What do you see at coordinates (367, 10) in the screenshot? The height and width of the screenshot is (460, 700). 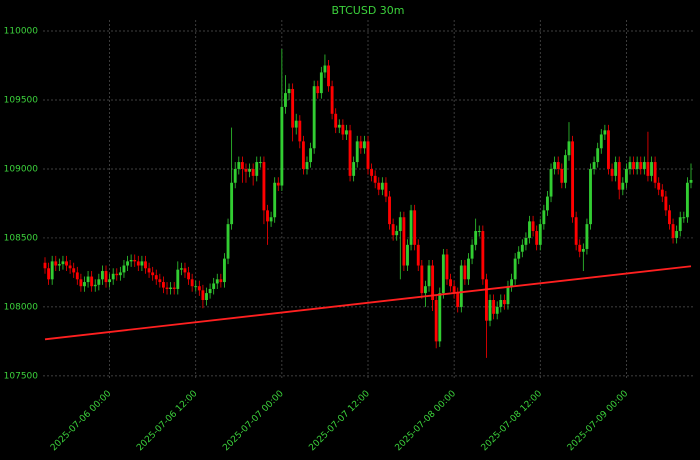 I see `chart-title: BTCUSD 30m` at bounding box center [367, 10].